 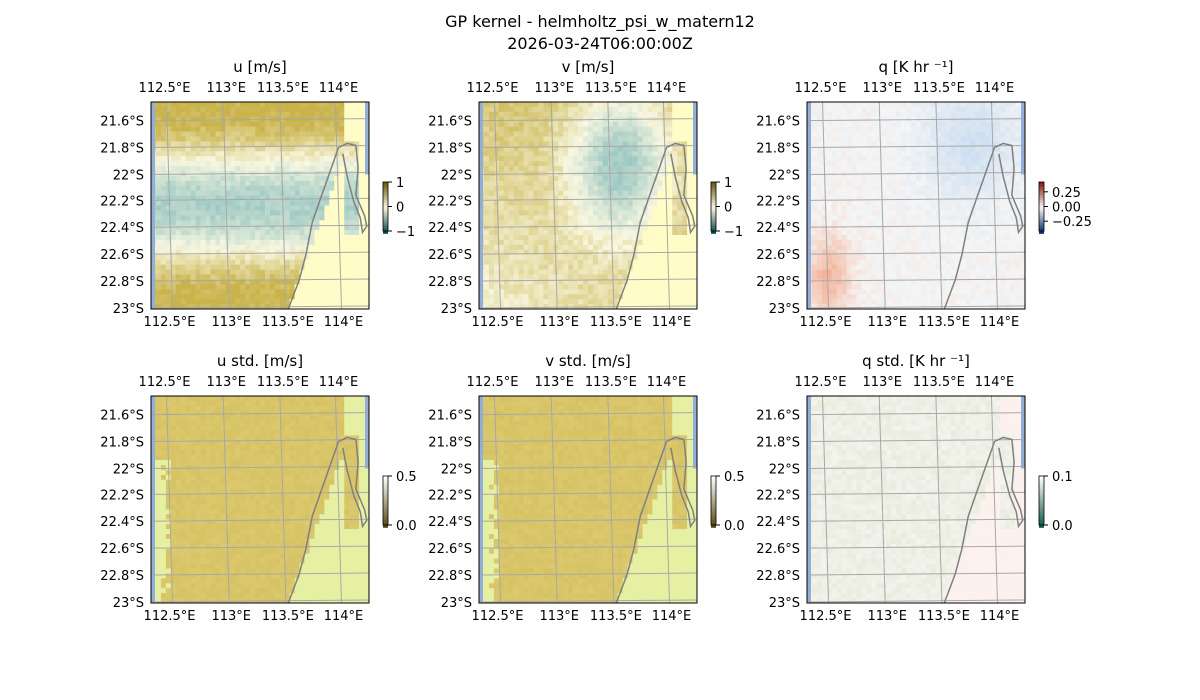 What do you see at coordinates (260, 205) in the screenshot?
I see `gridlines` at bounding box center [260, 205].